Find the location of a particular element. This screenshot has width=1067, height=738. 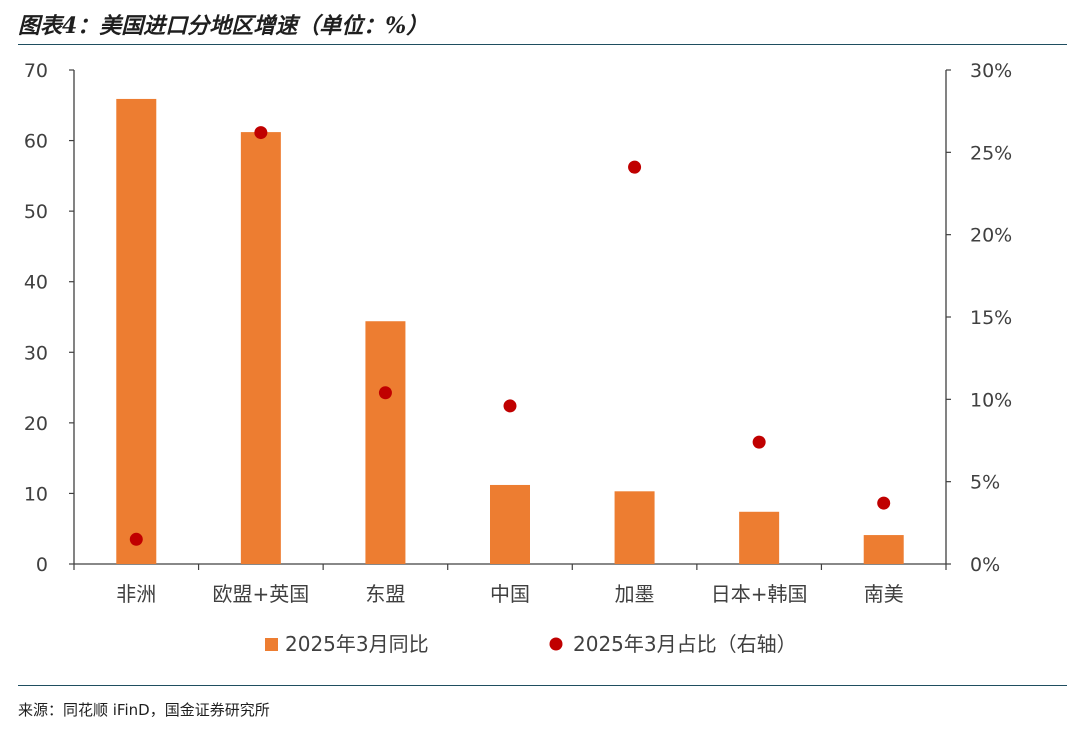

left-tick-label: 20 is located at coordinates (36, 424).